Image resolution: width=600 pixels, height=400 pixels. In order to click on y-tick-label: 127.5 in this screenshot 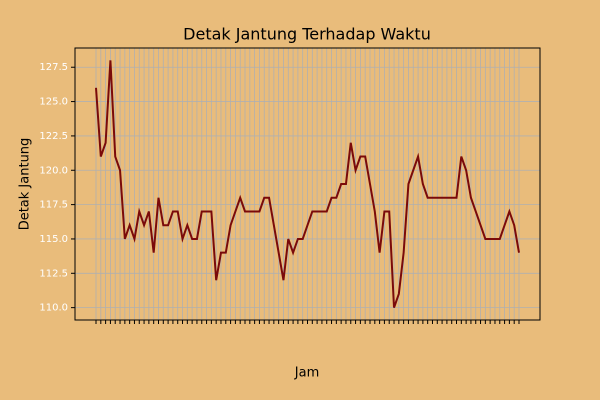, I will do `click(53, 67)`.